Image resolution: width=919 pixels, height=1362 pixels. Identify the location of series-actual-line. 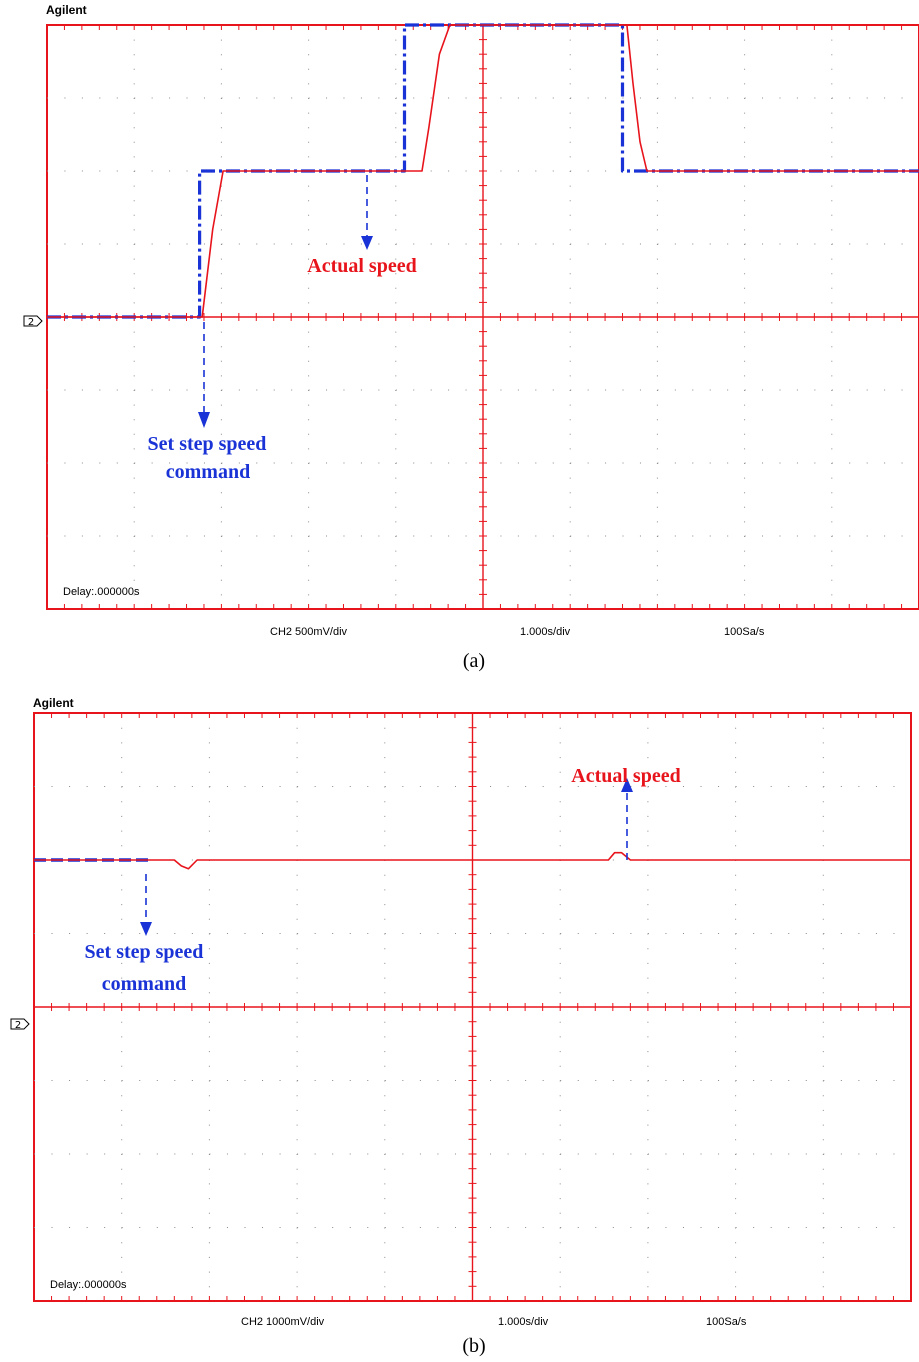
(472, 860).